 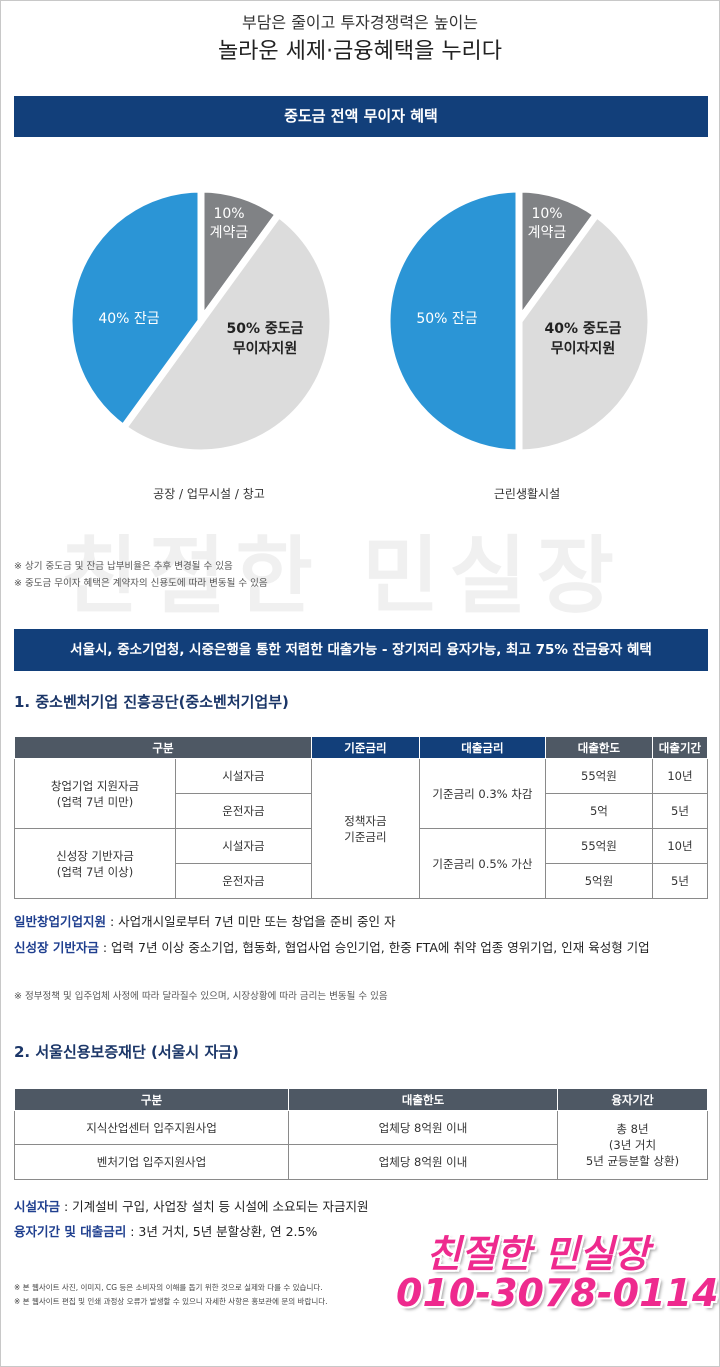 What do you see at coordinates (37, 1206) in the screenshot?
I see `term: 시설자금` at bounding box center [37, 1206].